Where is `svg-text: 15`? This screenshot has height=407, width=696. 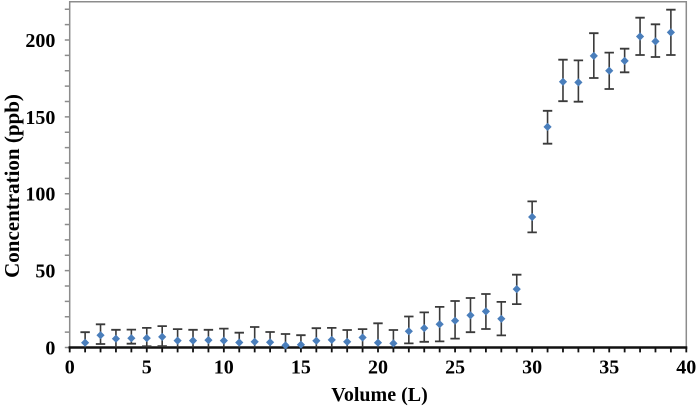
svg-text: 15 is located at coordinates (301, 367).